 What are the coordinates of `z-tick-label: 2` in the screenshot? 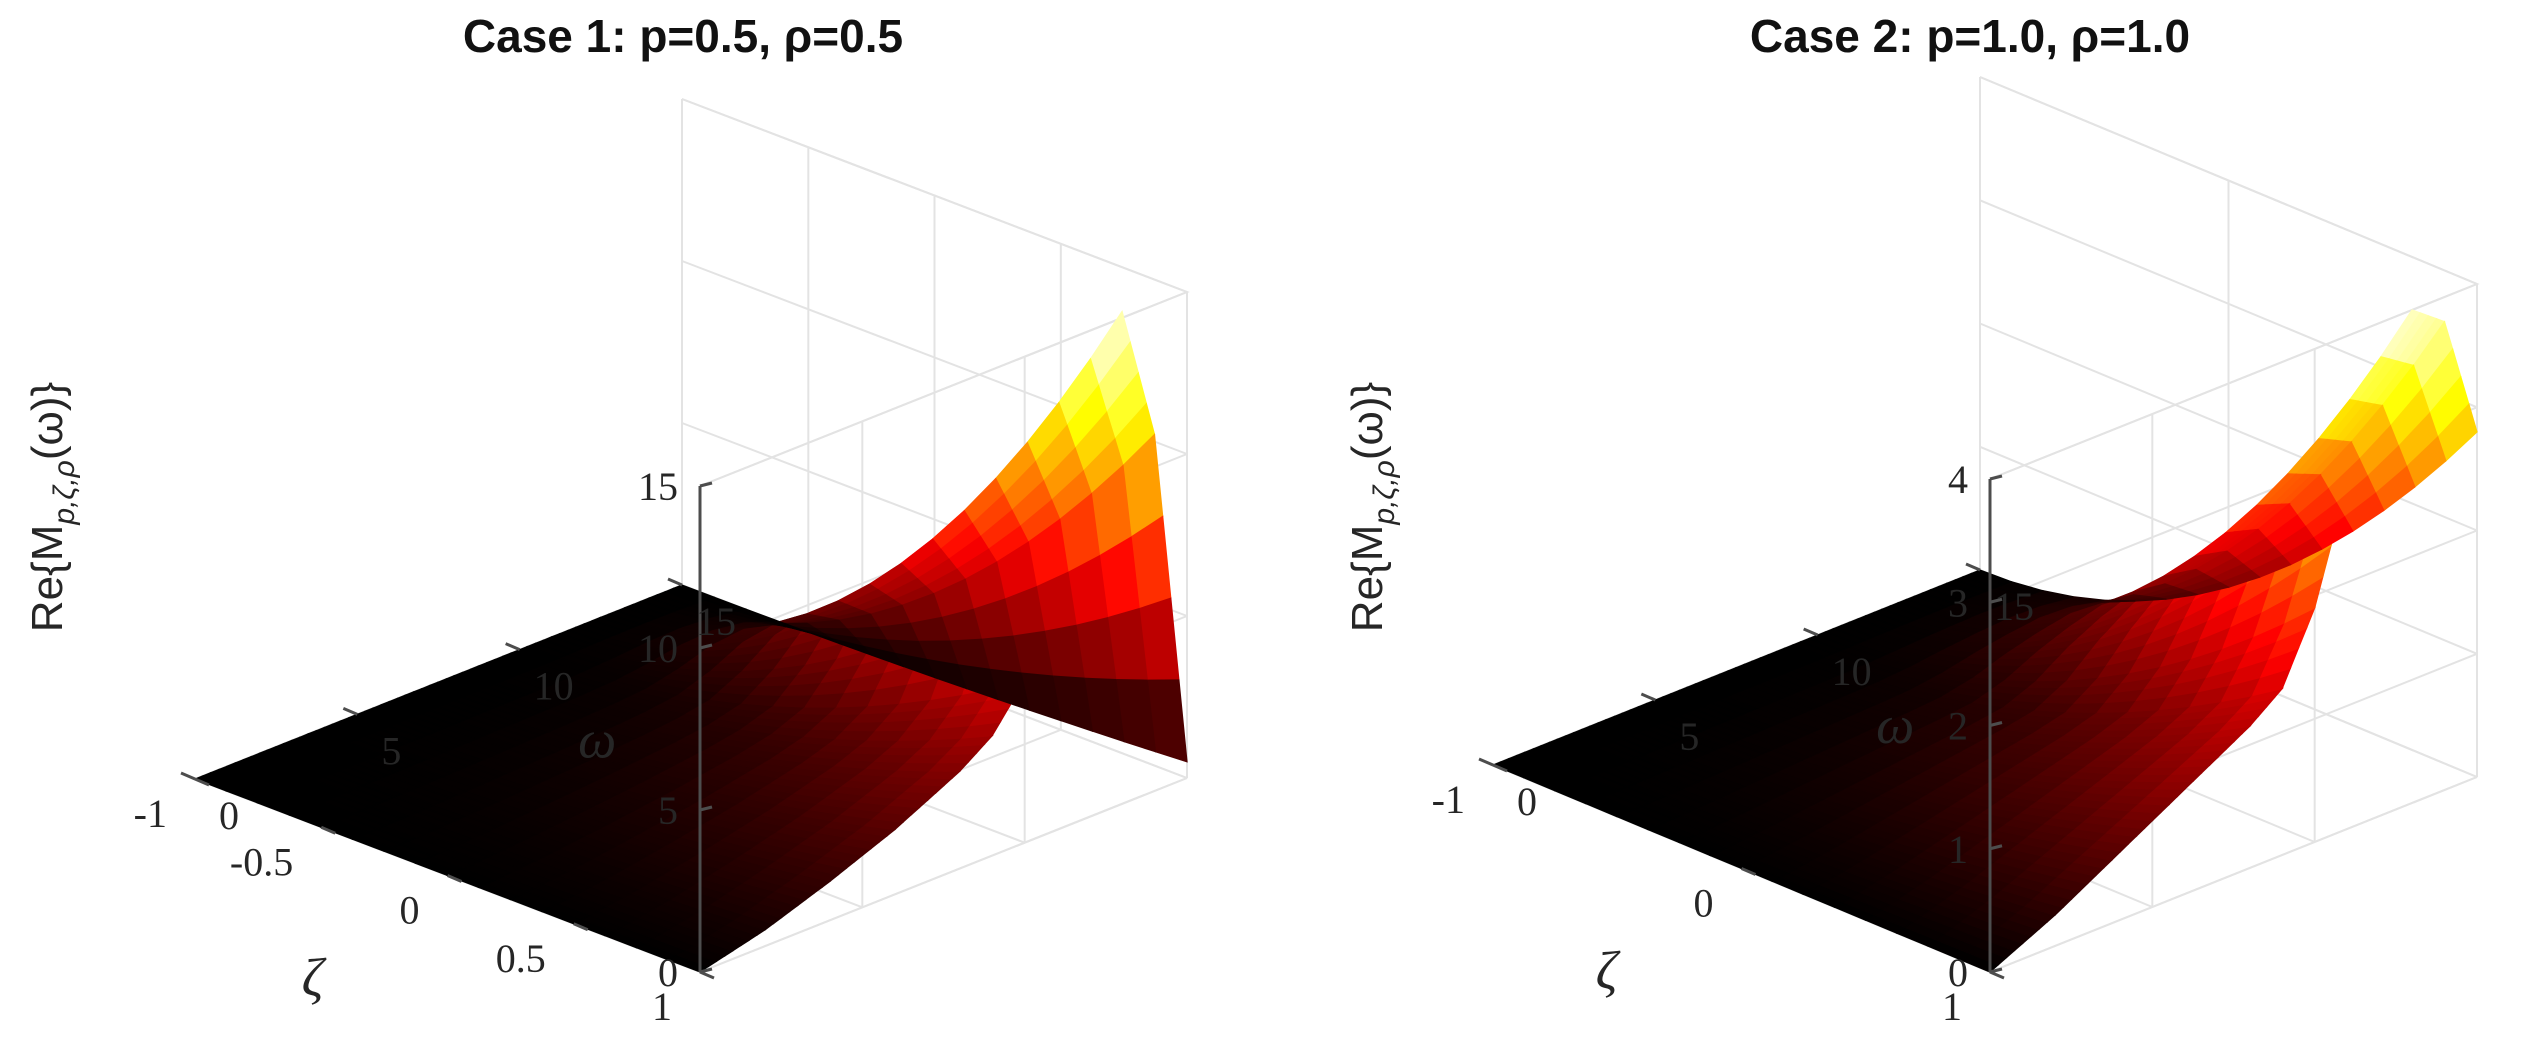 It's located at (1958, 726).